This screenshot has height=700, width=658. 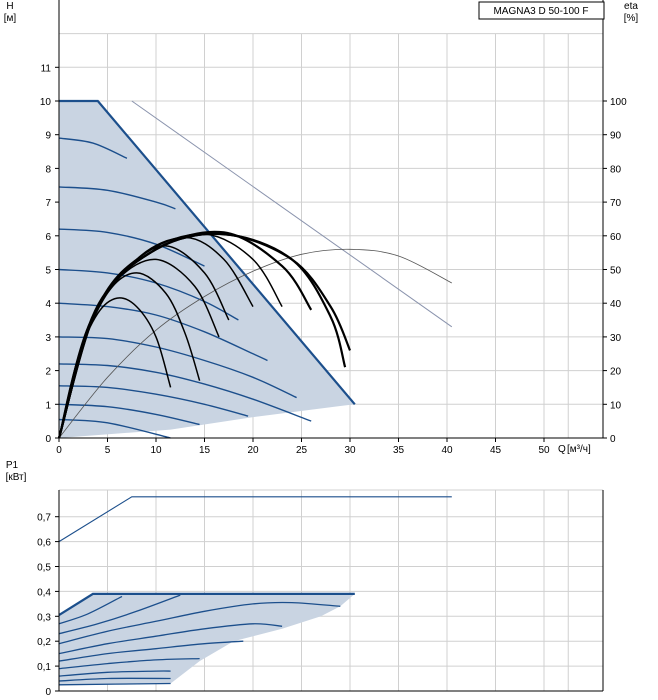 What do you see at coordinates (48, 338) in the screenshot?
I see `y-tick-label: 3` at bounding box center [48, 338].